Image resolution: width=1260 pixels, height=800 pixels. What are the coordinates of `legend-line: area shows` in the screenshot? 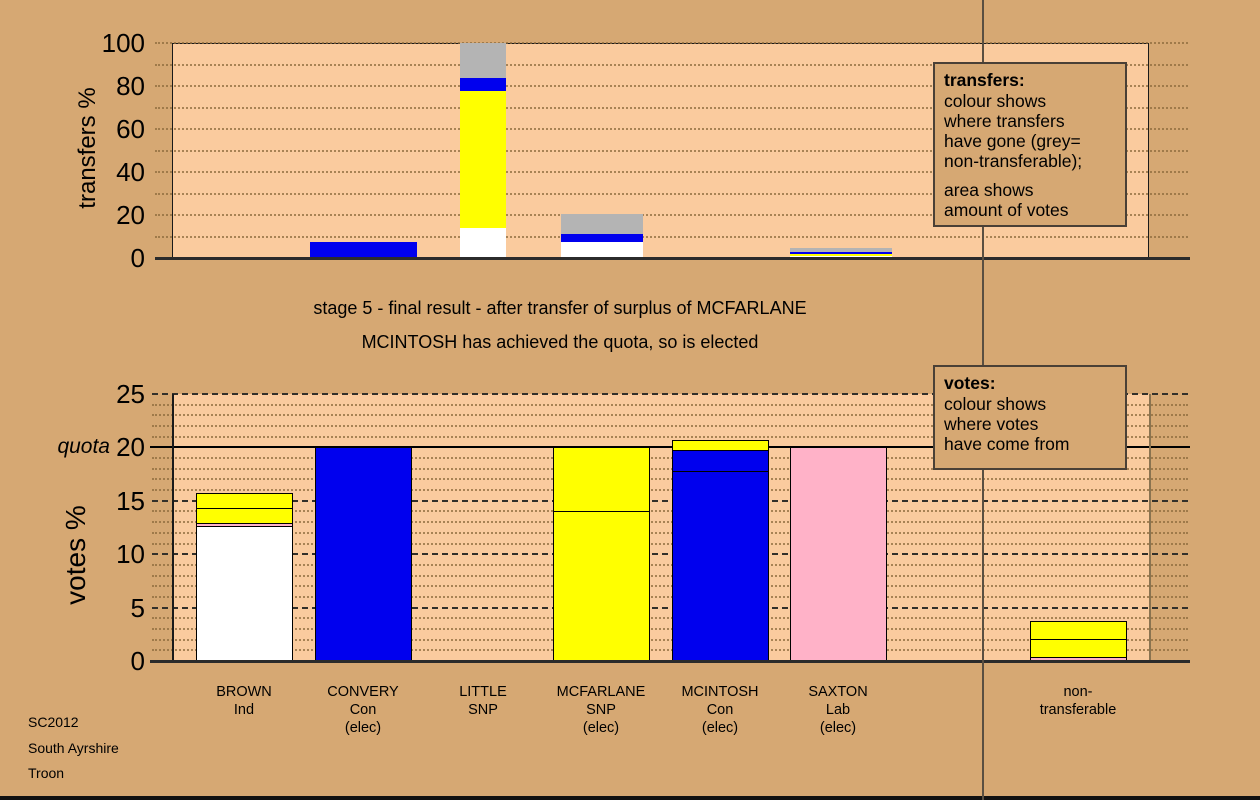 It's located at (989, 190).